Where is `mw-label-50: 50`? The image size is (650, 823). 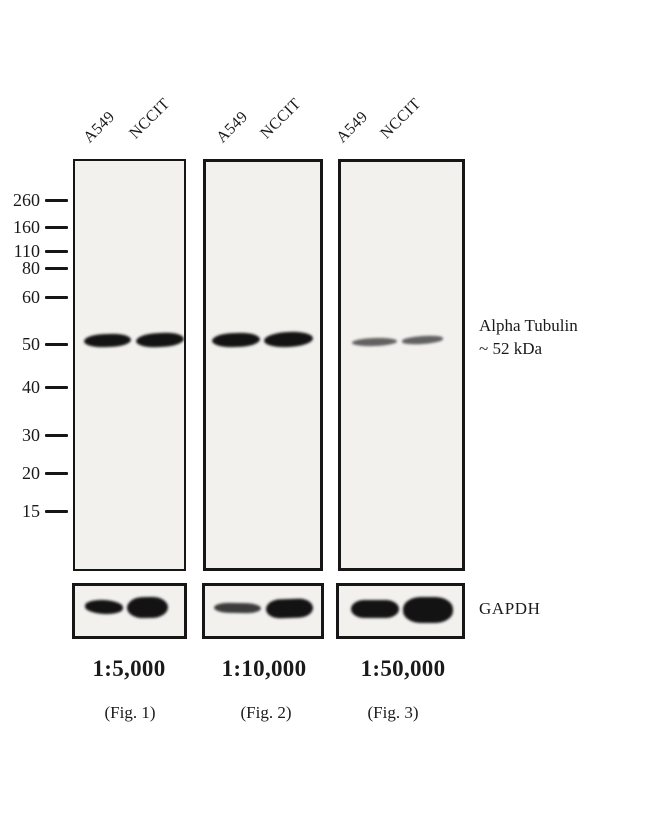 mw-label-50: 50 is located at coordinates (31, 344).